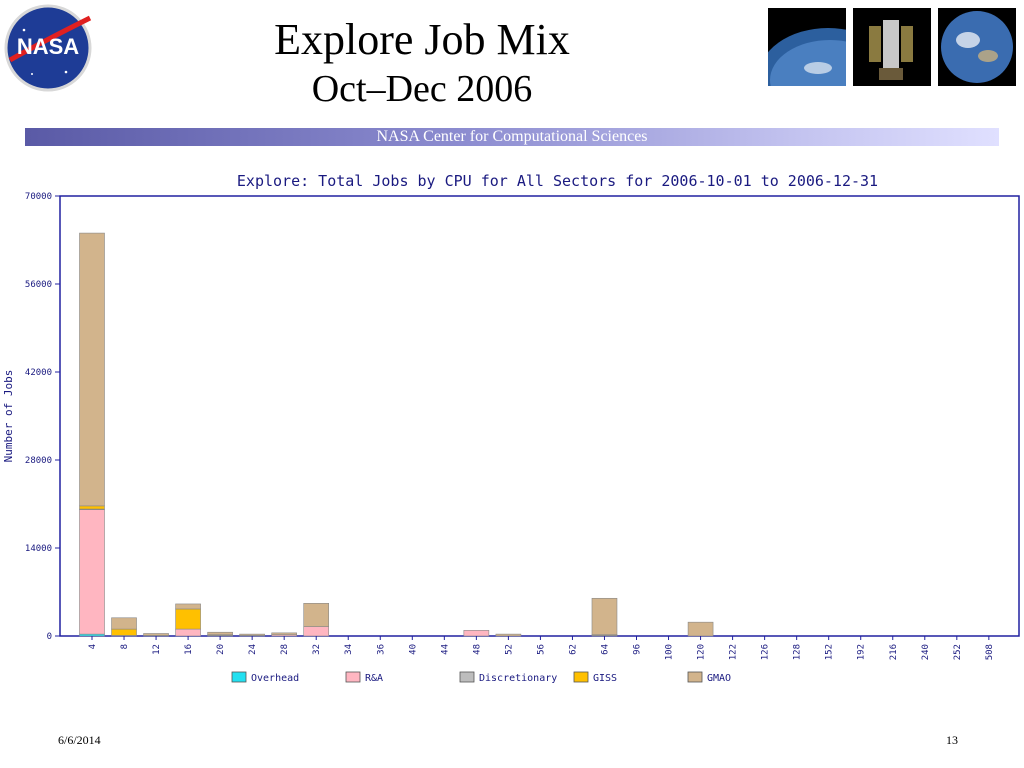 This screenshot has height=768, width=1024. I want to click on x-tick-label: 96, so click(638, 649).